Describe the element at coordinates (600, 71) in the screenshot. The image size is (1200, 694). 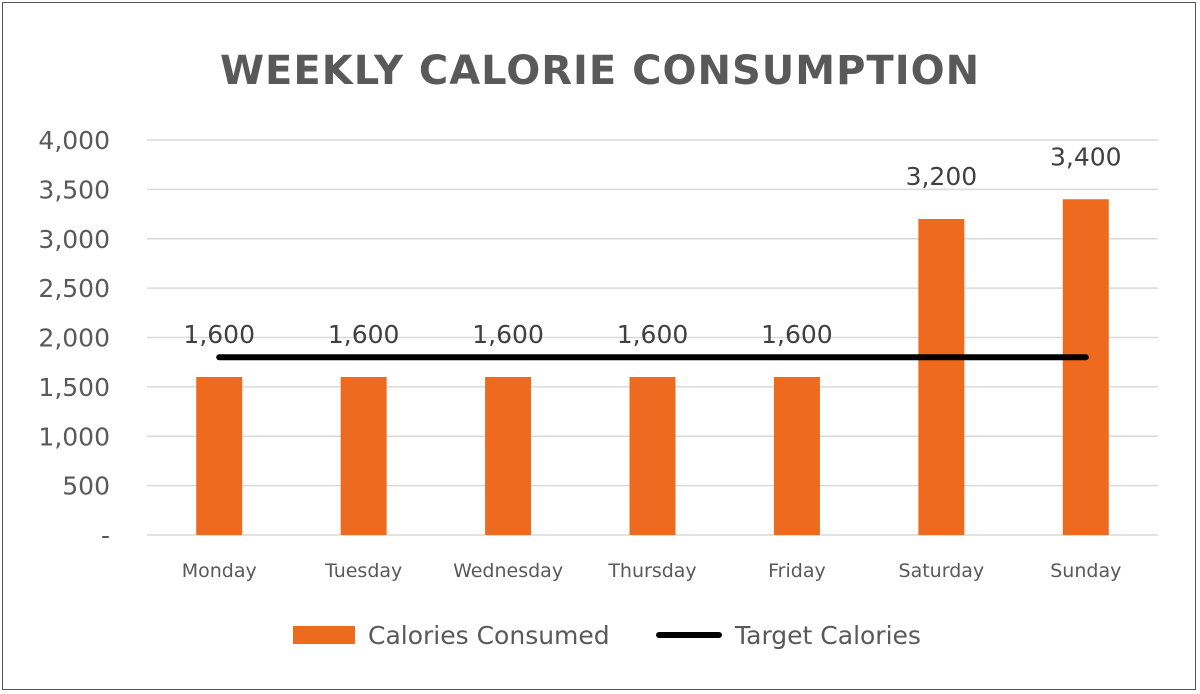
I see `chart-title: WEEKLY CALORIE CONSUMPTION` at that location.